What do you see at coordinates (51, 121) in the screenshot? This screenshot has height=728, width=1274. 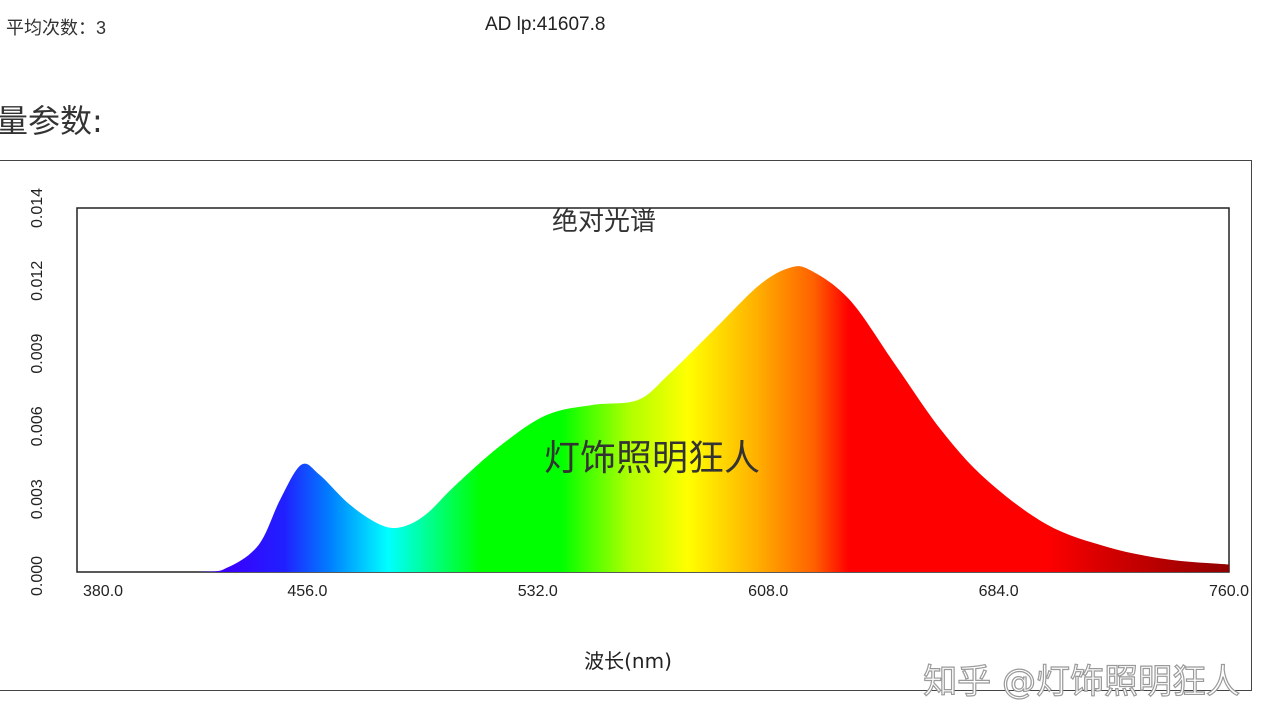 I see `section-title: 量参数:` at bounding box center [51, 121].